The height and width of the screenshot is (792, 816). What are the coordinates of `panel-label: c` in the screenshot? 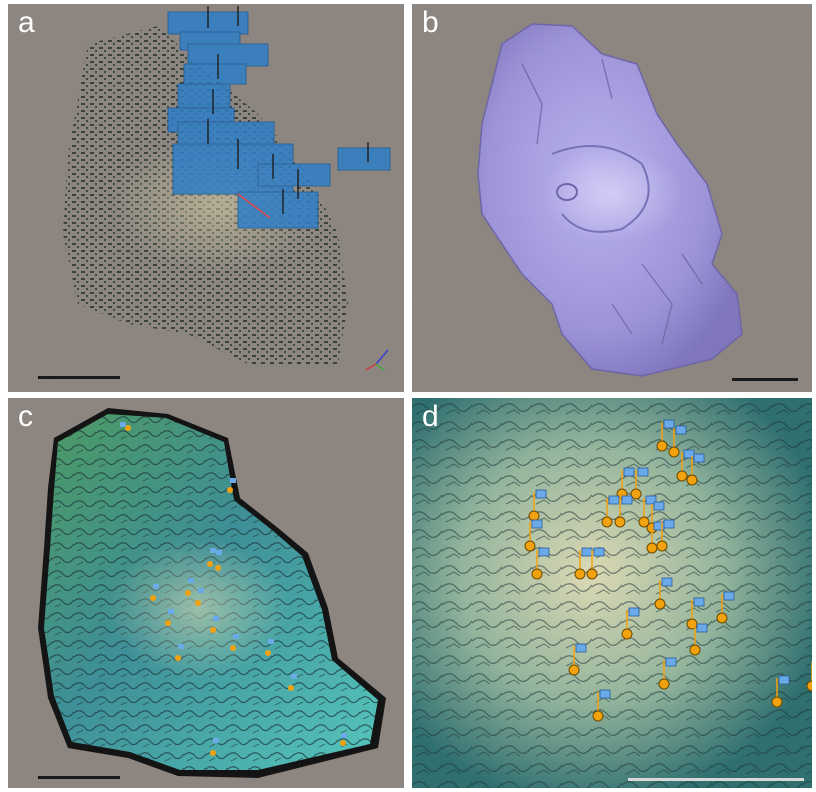 It's located at (25, 416).